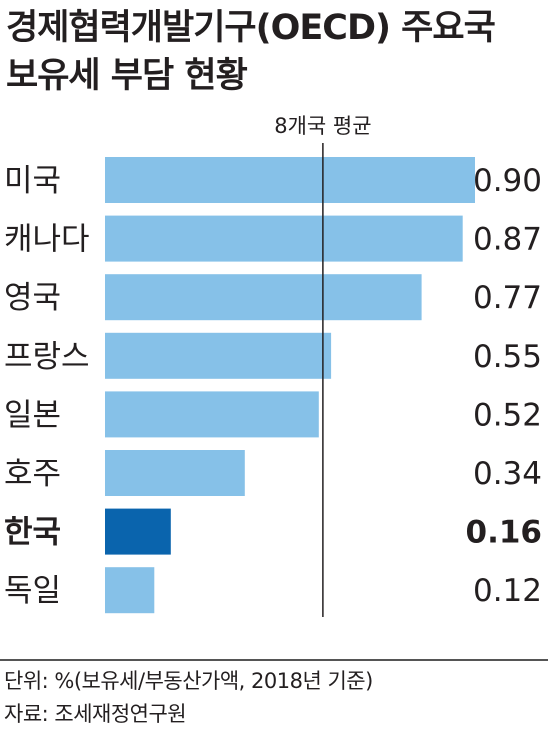  What do you see at coordinates (507, 591) in the screenshot?
I see `value-label-8: 0.12` at bounding box center [507, 591].